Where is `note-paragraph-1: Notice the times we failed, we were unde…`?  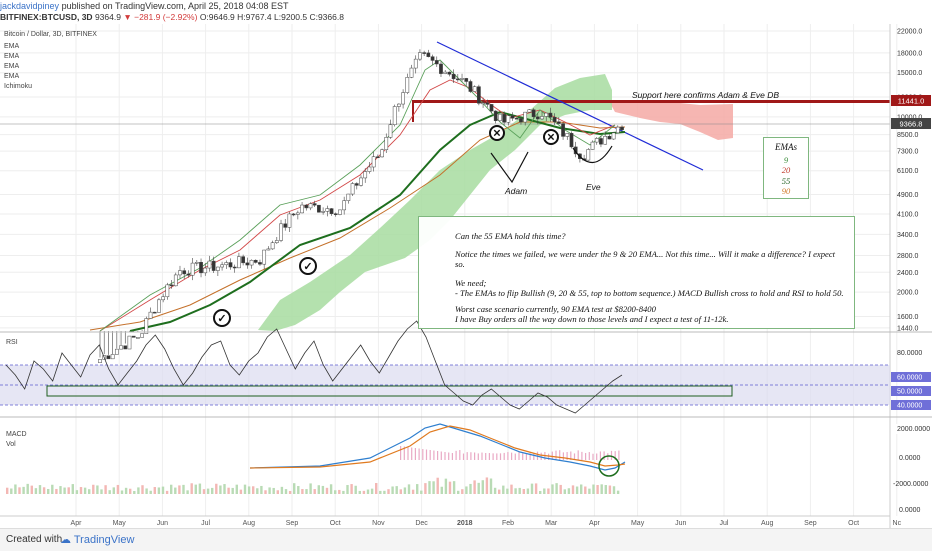 note-paragraph-1: Notice the times we failed, we were unde… is located at coordinates (645, 259).